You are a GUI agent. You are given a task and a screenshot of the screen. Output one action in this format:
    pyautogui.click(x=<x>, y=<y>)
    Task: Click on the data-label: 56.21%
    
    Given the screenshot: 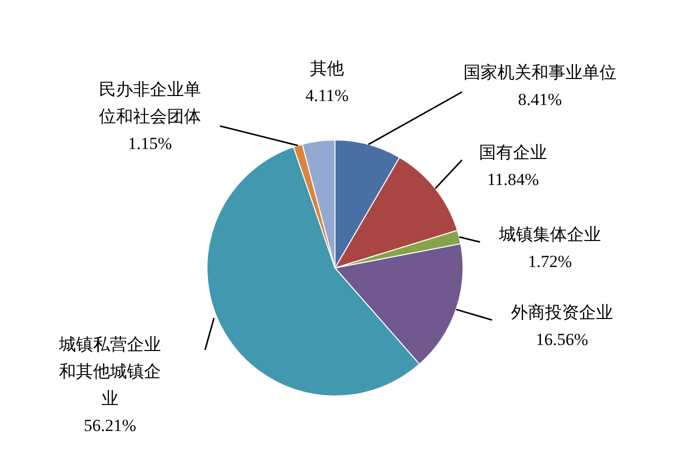 What is the action you would take?
    pyautogui.click(x=110, y=425)
    